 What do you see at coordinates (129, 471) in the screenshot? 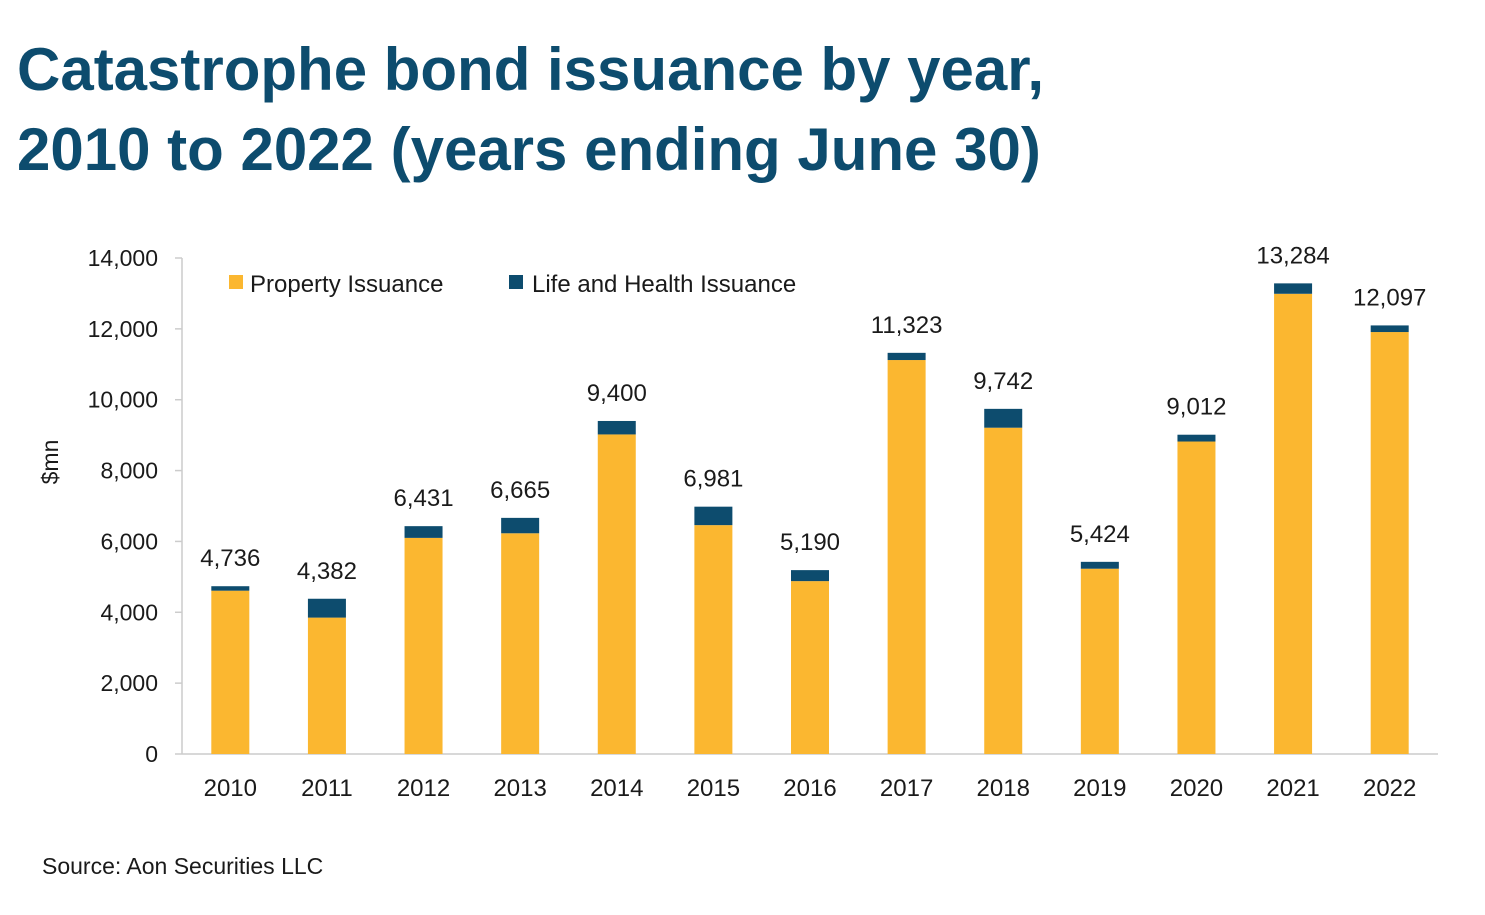
I see `y-tick-label: 8,000` at bounding box center [129, 471].